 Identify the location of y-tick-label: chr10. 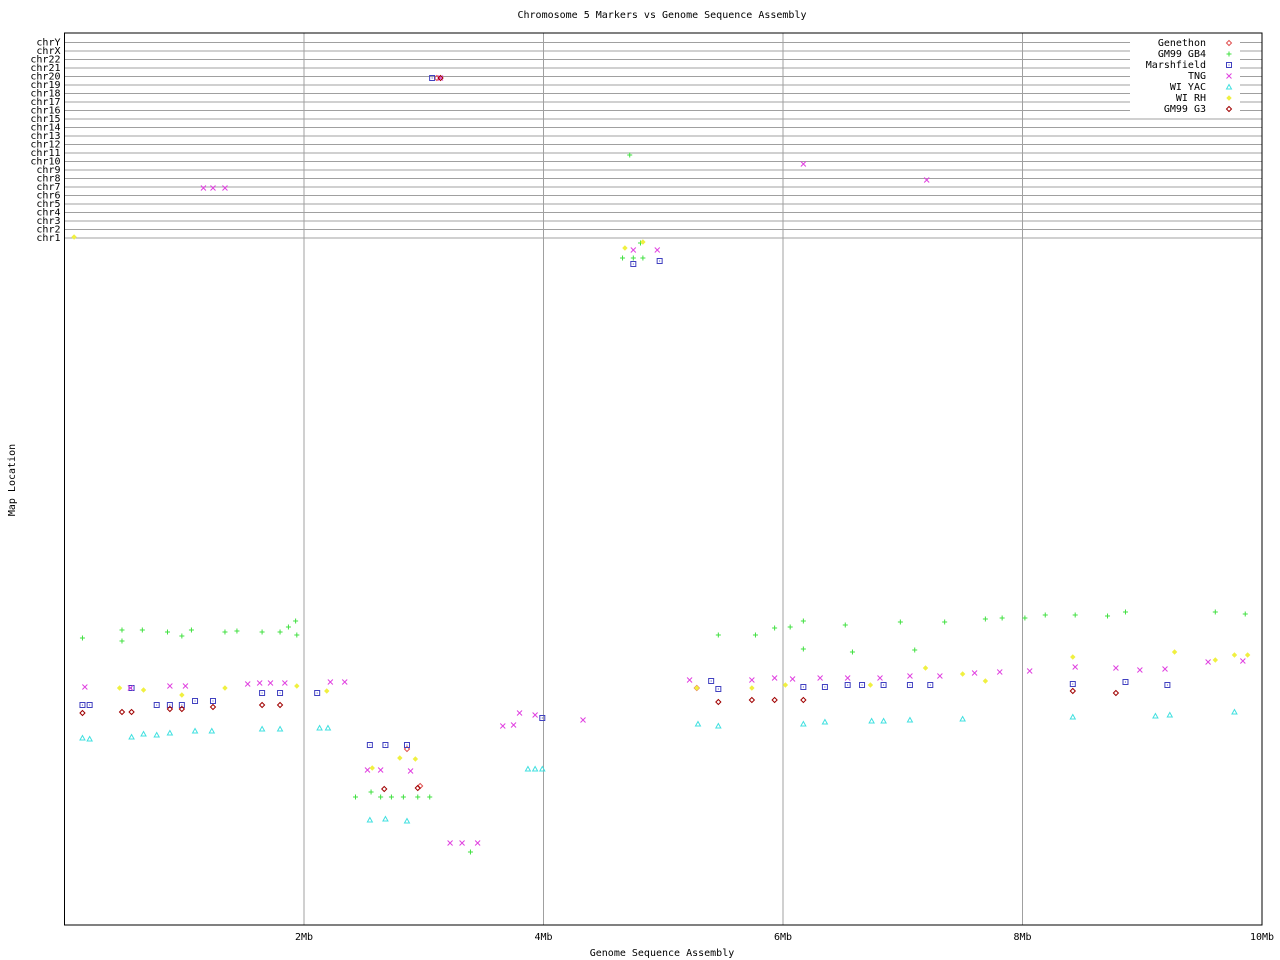
(45, 162).